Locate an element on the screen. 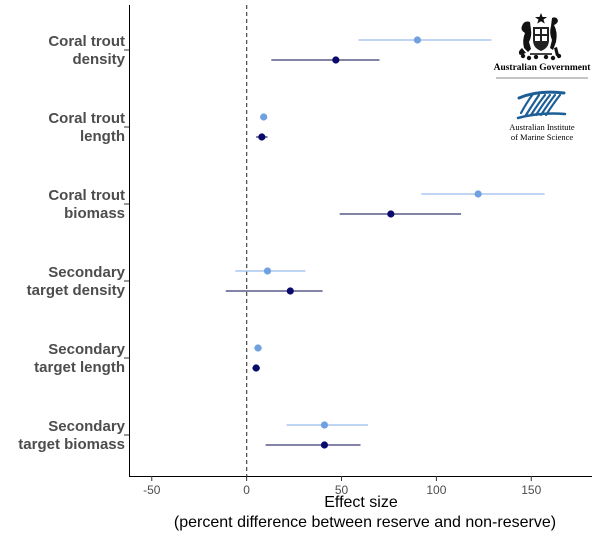 The height and width of the screenshot is (533, 600). coat-of-arms-icon is located at coordinates (540, 37).